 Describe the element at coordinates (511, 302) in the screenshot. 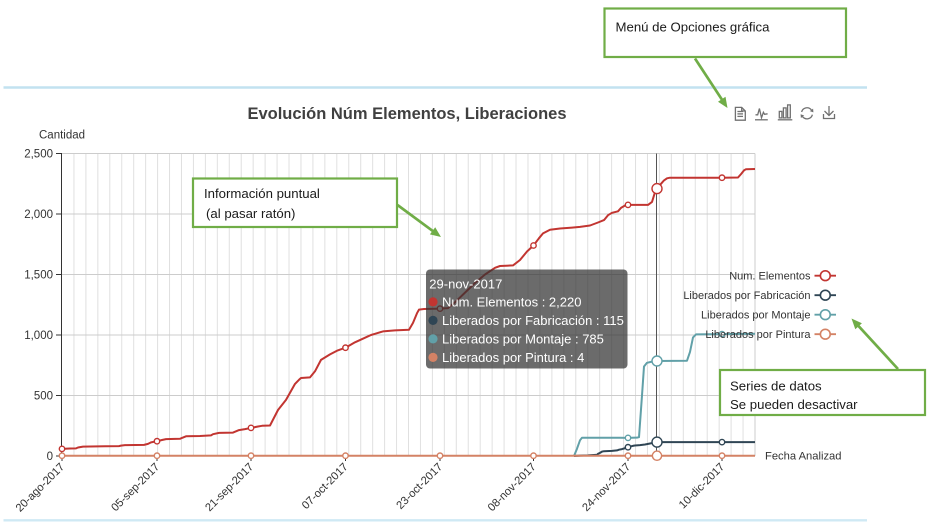

I see `svg-text: Num. Elementos : 2,220` at that location.